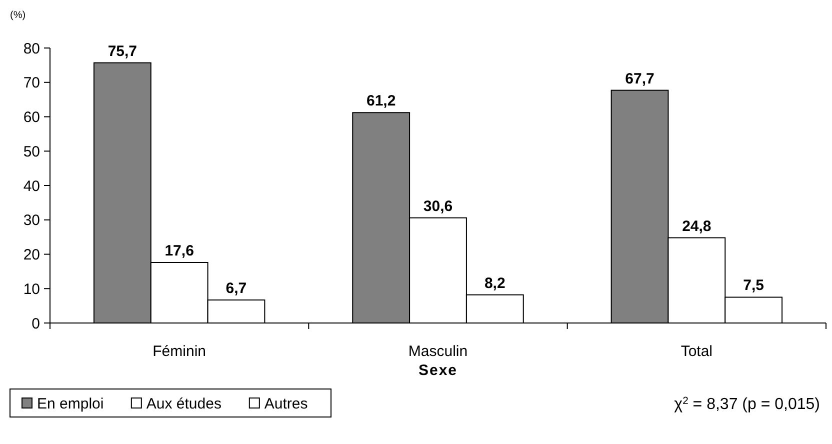 Image resolution: width=832 pixels, height=444 pixels. I want to click on x-tick-label: Féminin, so click(179, 351).